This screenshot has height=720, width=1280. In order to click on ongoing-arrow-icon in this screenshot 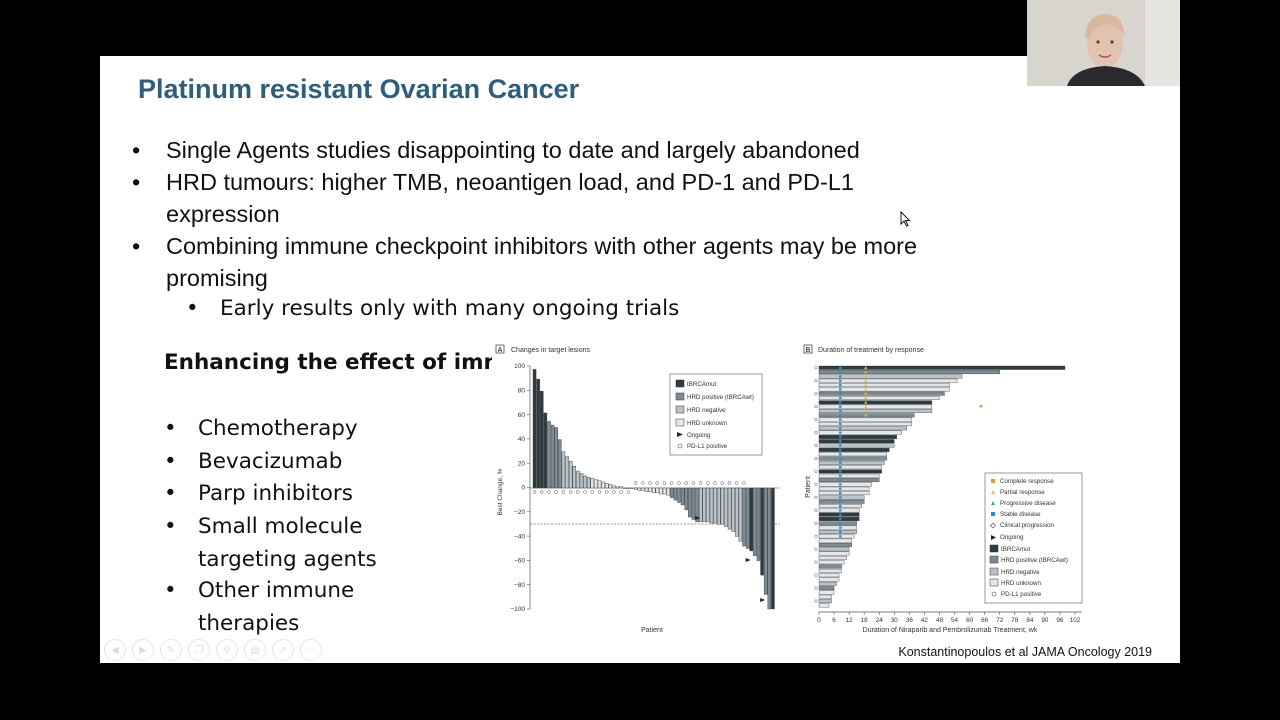, I will do `click(993, 537)`.